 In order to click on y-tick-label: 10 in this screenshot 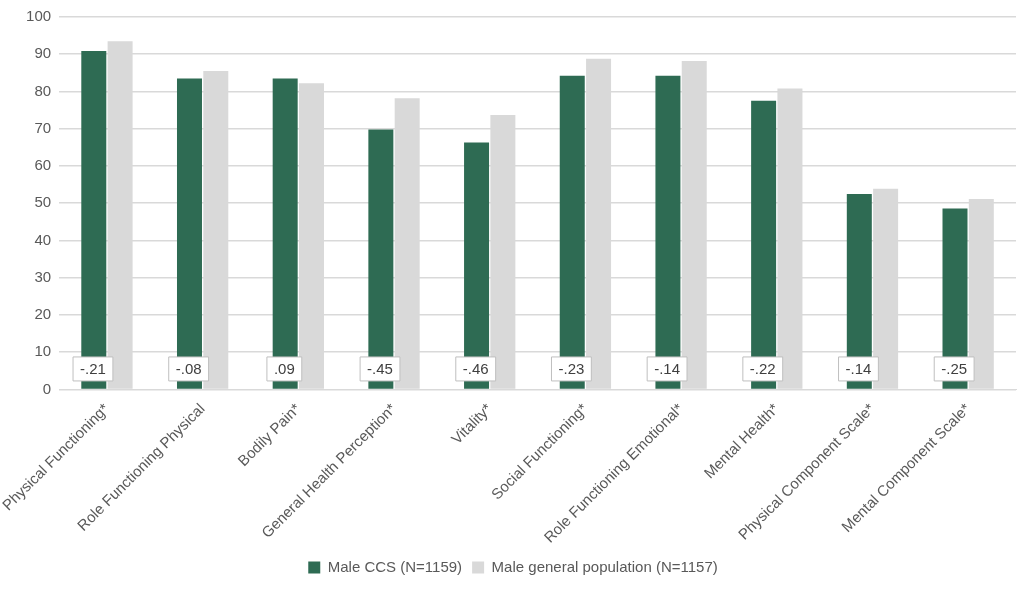, I will do `click(43, 351)`.